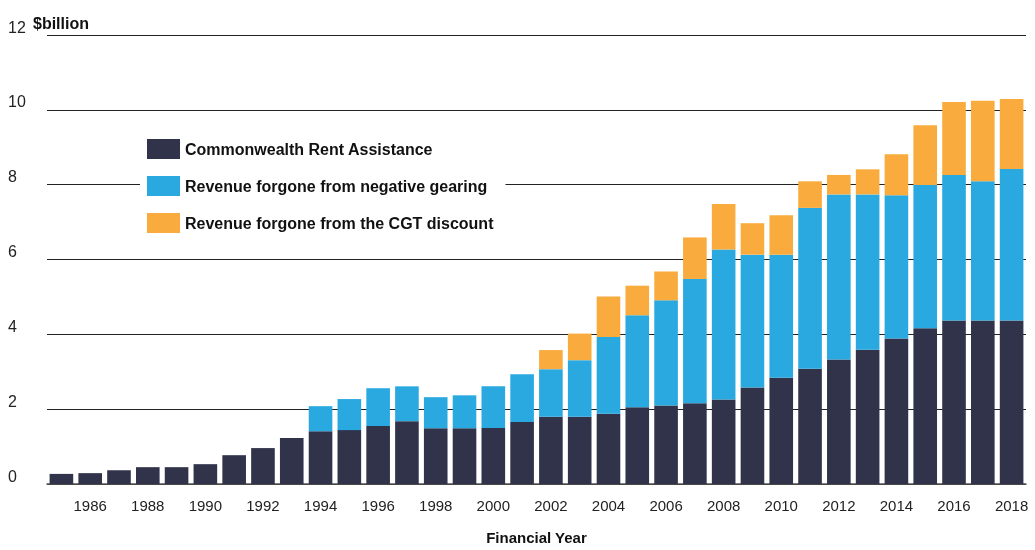 The height and width of the screenshot is (550, 1035). Describe the element at coordinates (1011, 505) in the screenshot. I see `x-tick-label: 2018` at that location.